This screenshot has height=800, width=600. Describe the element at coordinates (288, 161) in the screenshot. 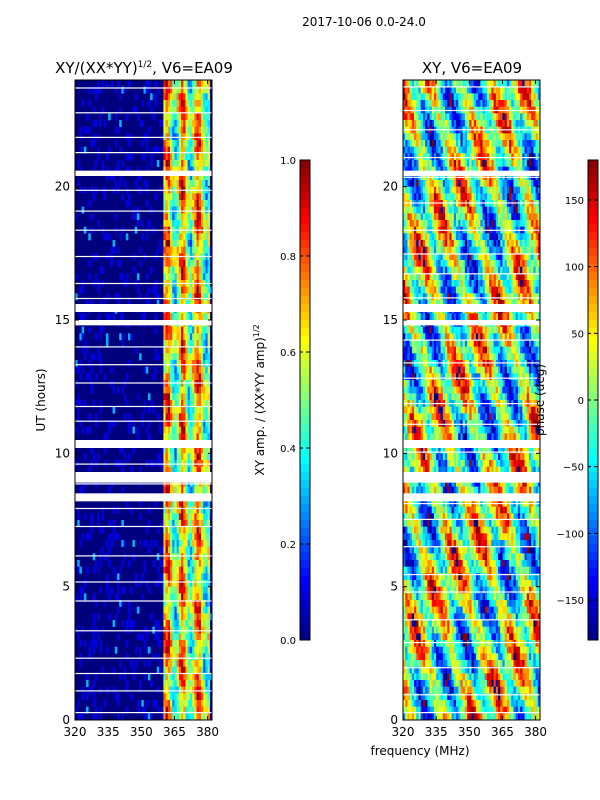

I see `colorbar-tick-label: 1.0` at that location.